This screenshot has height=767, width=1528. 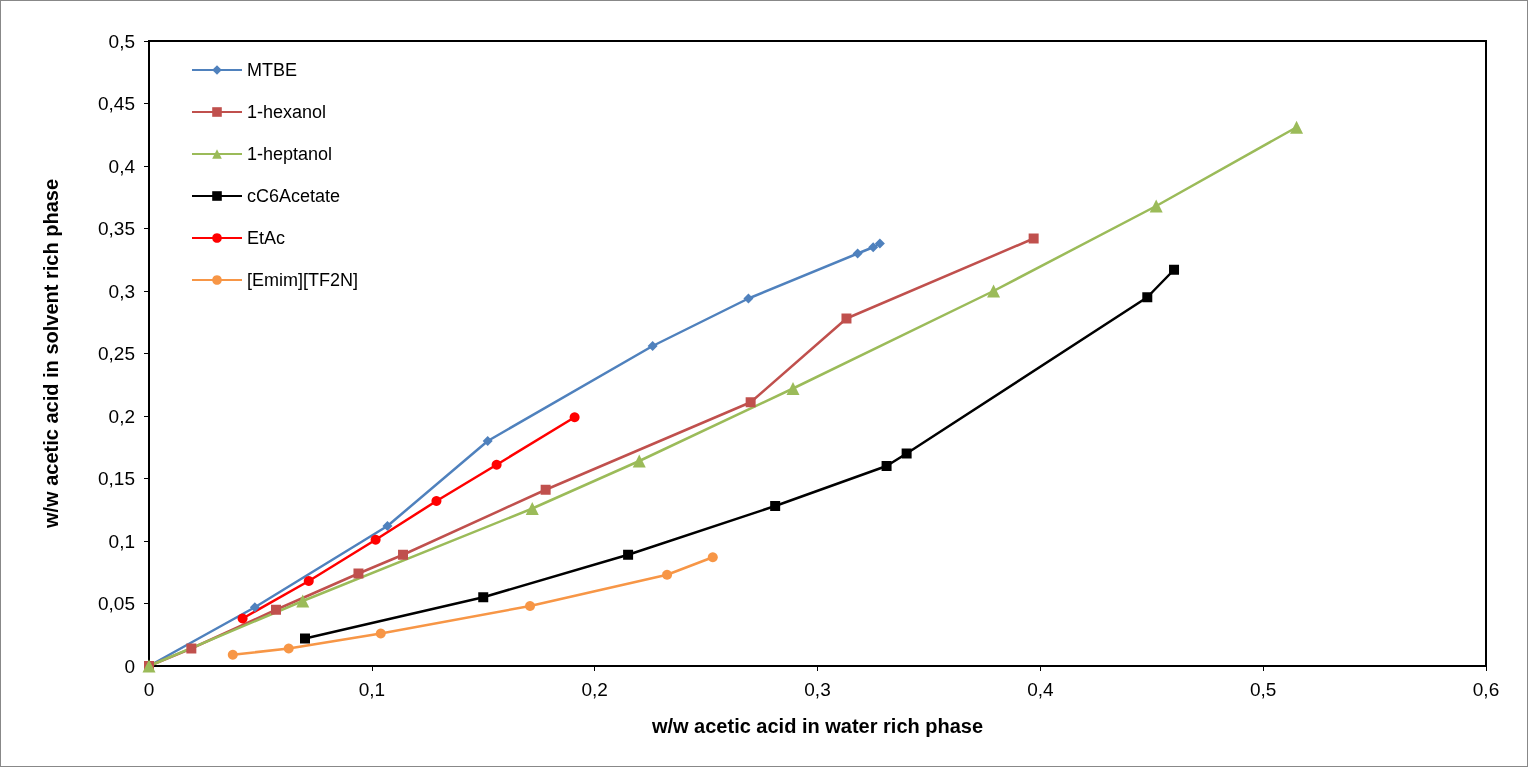 I want to click on legend-label: 1-heptanol, so click(x=290, y=154).